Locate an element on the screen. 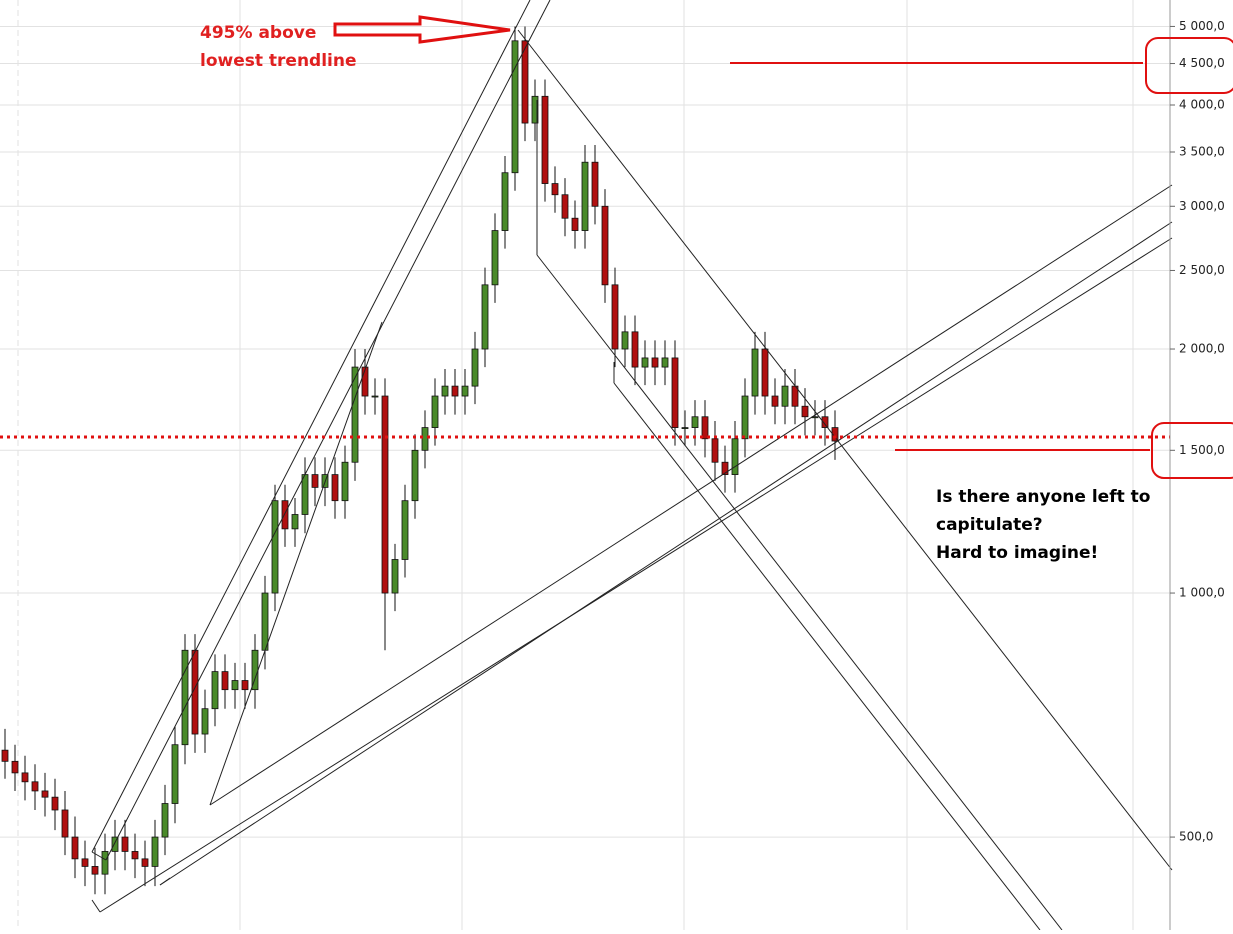 This screenshot has width=1233, height=934. annotation: 495% above is located at coordinates (258, 33).